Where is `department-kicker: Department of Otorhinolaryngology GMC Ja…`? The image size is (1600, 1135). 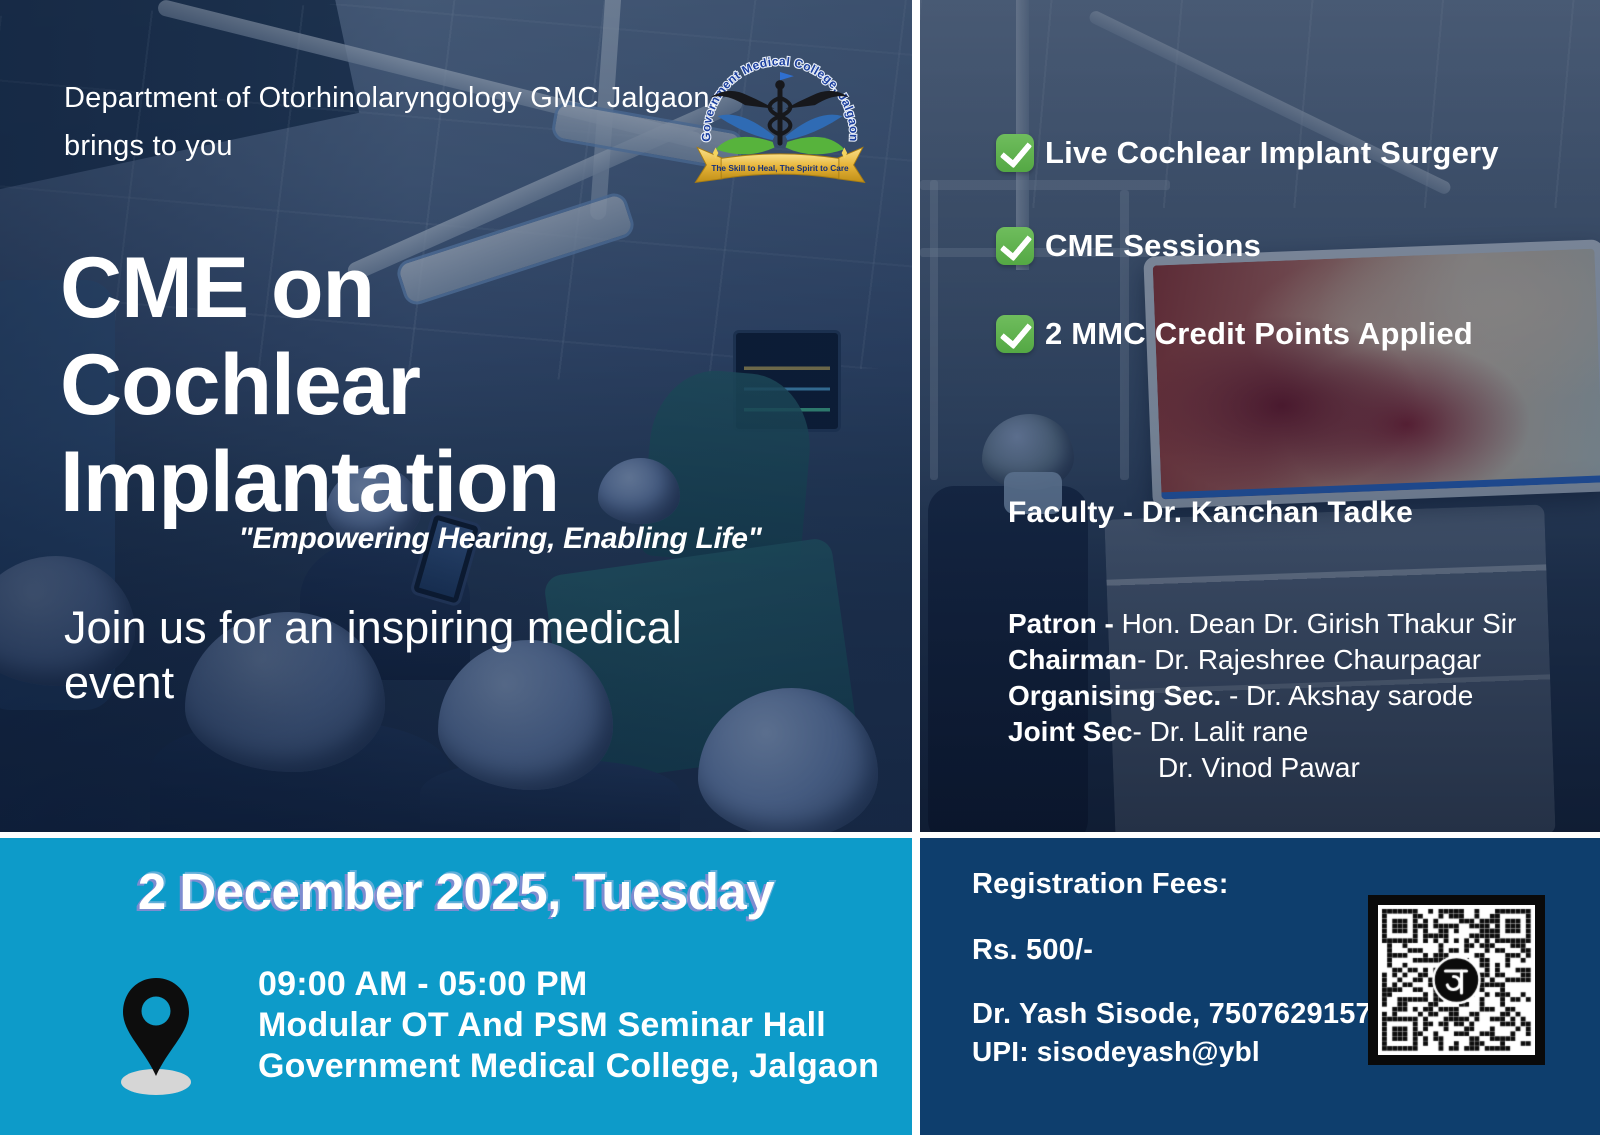
department-kicker: Department of Otorhinolaryngology GMC Ja… is located at coordinates (391, 122).